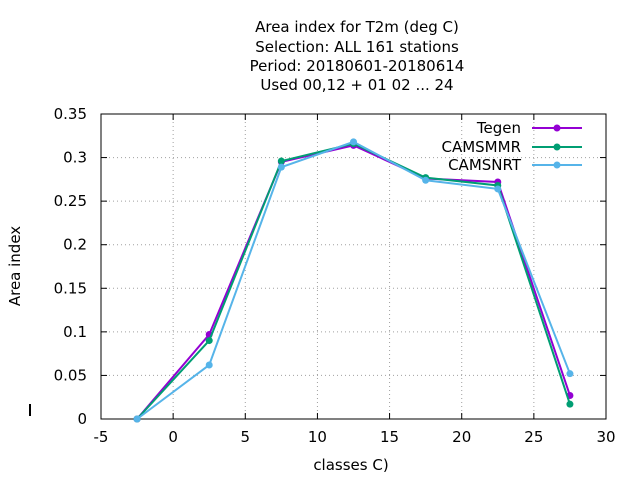 Image resolution: width=640 pixels, height=480 pixels. I want to click on title-line-1: Area index for T2m (deg C), so click(357, 27).